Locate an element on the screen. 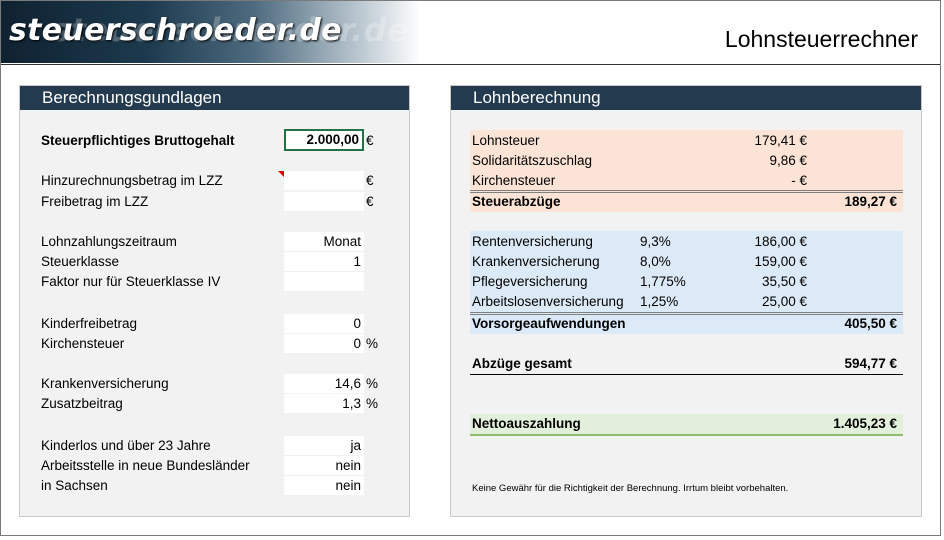 This screenshot has width=944, height=540. church-tax-result-value: - € is located at coordinates (799, 180).